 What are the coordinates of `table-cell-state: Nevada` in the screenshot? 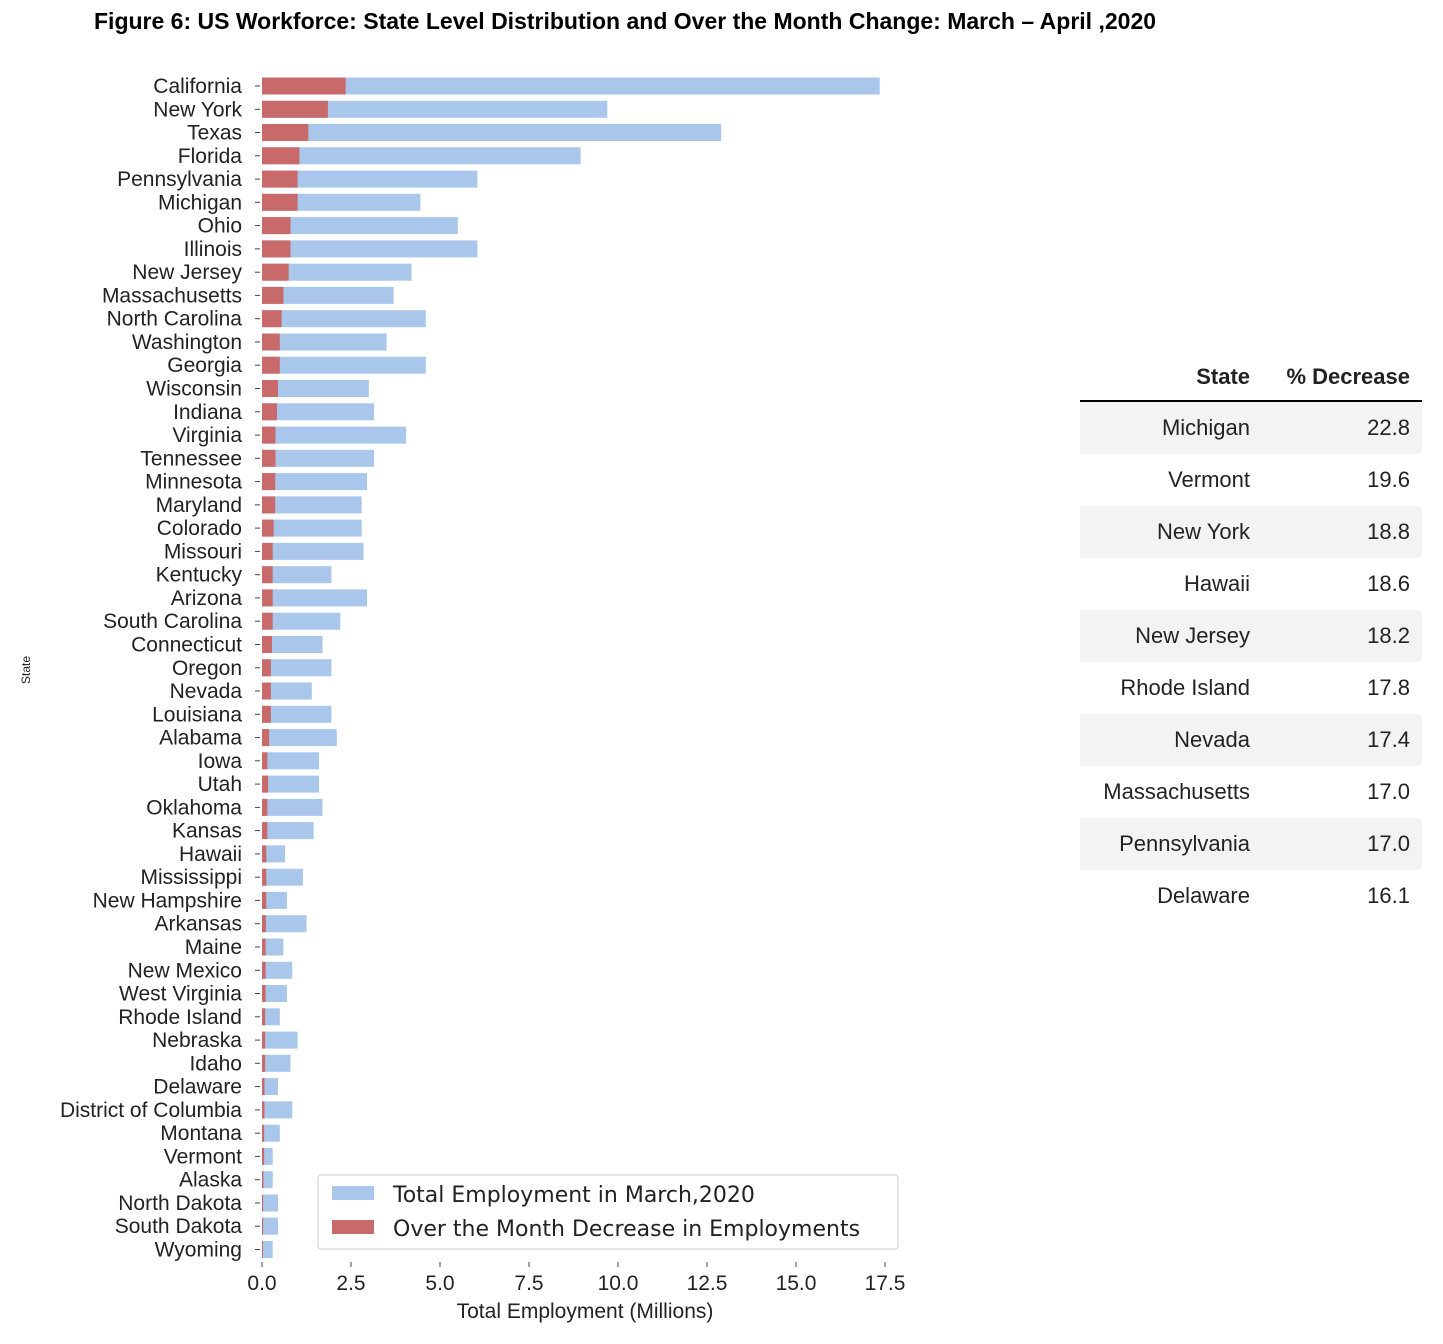 It's located at (1171, 740).